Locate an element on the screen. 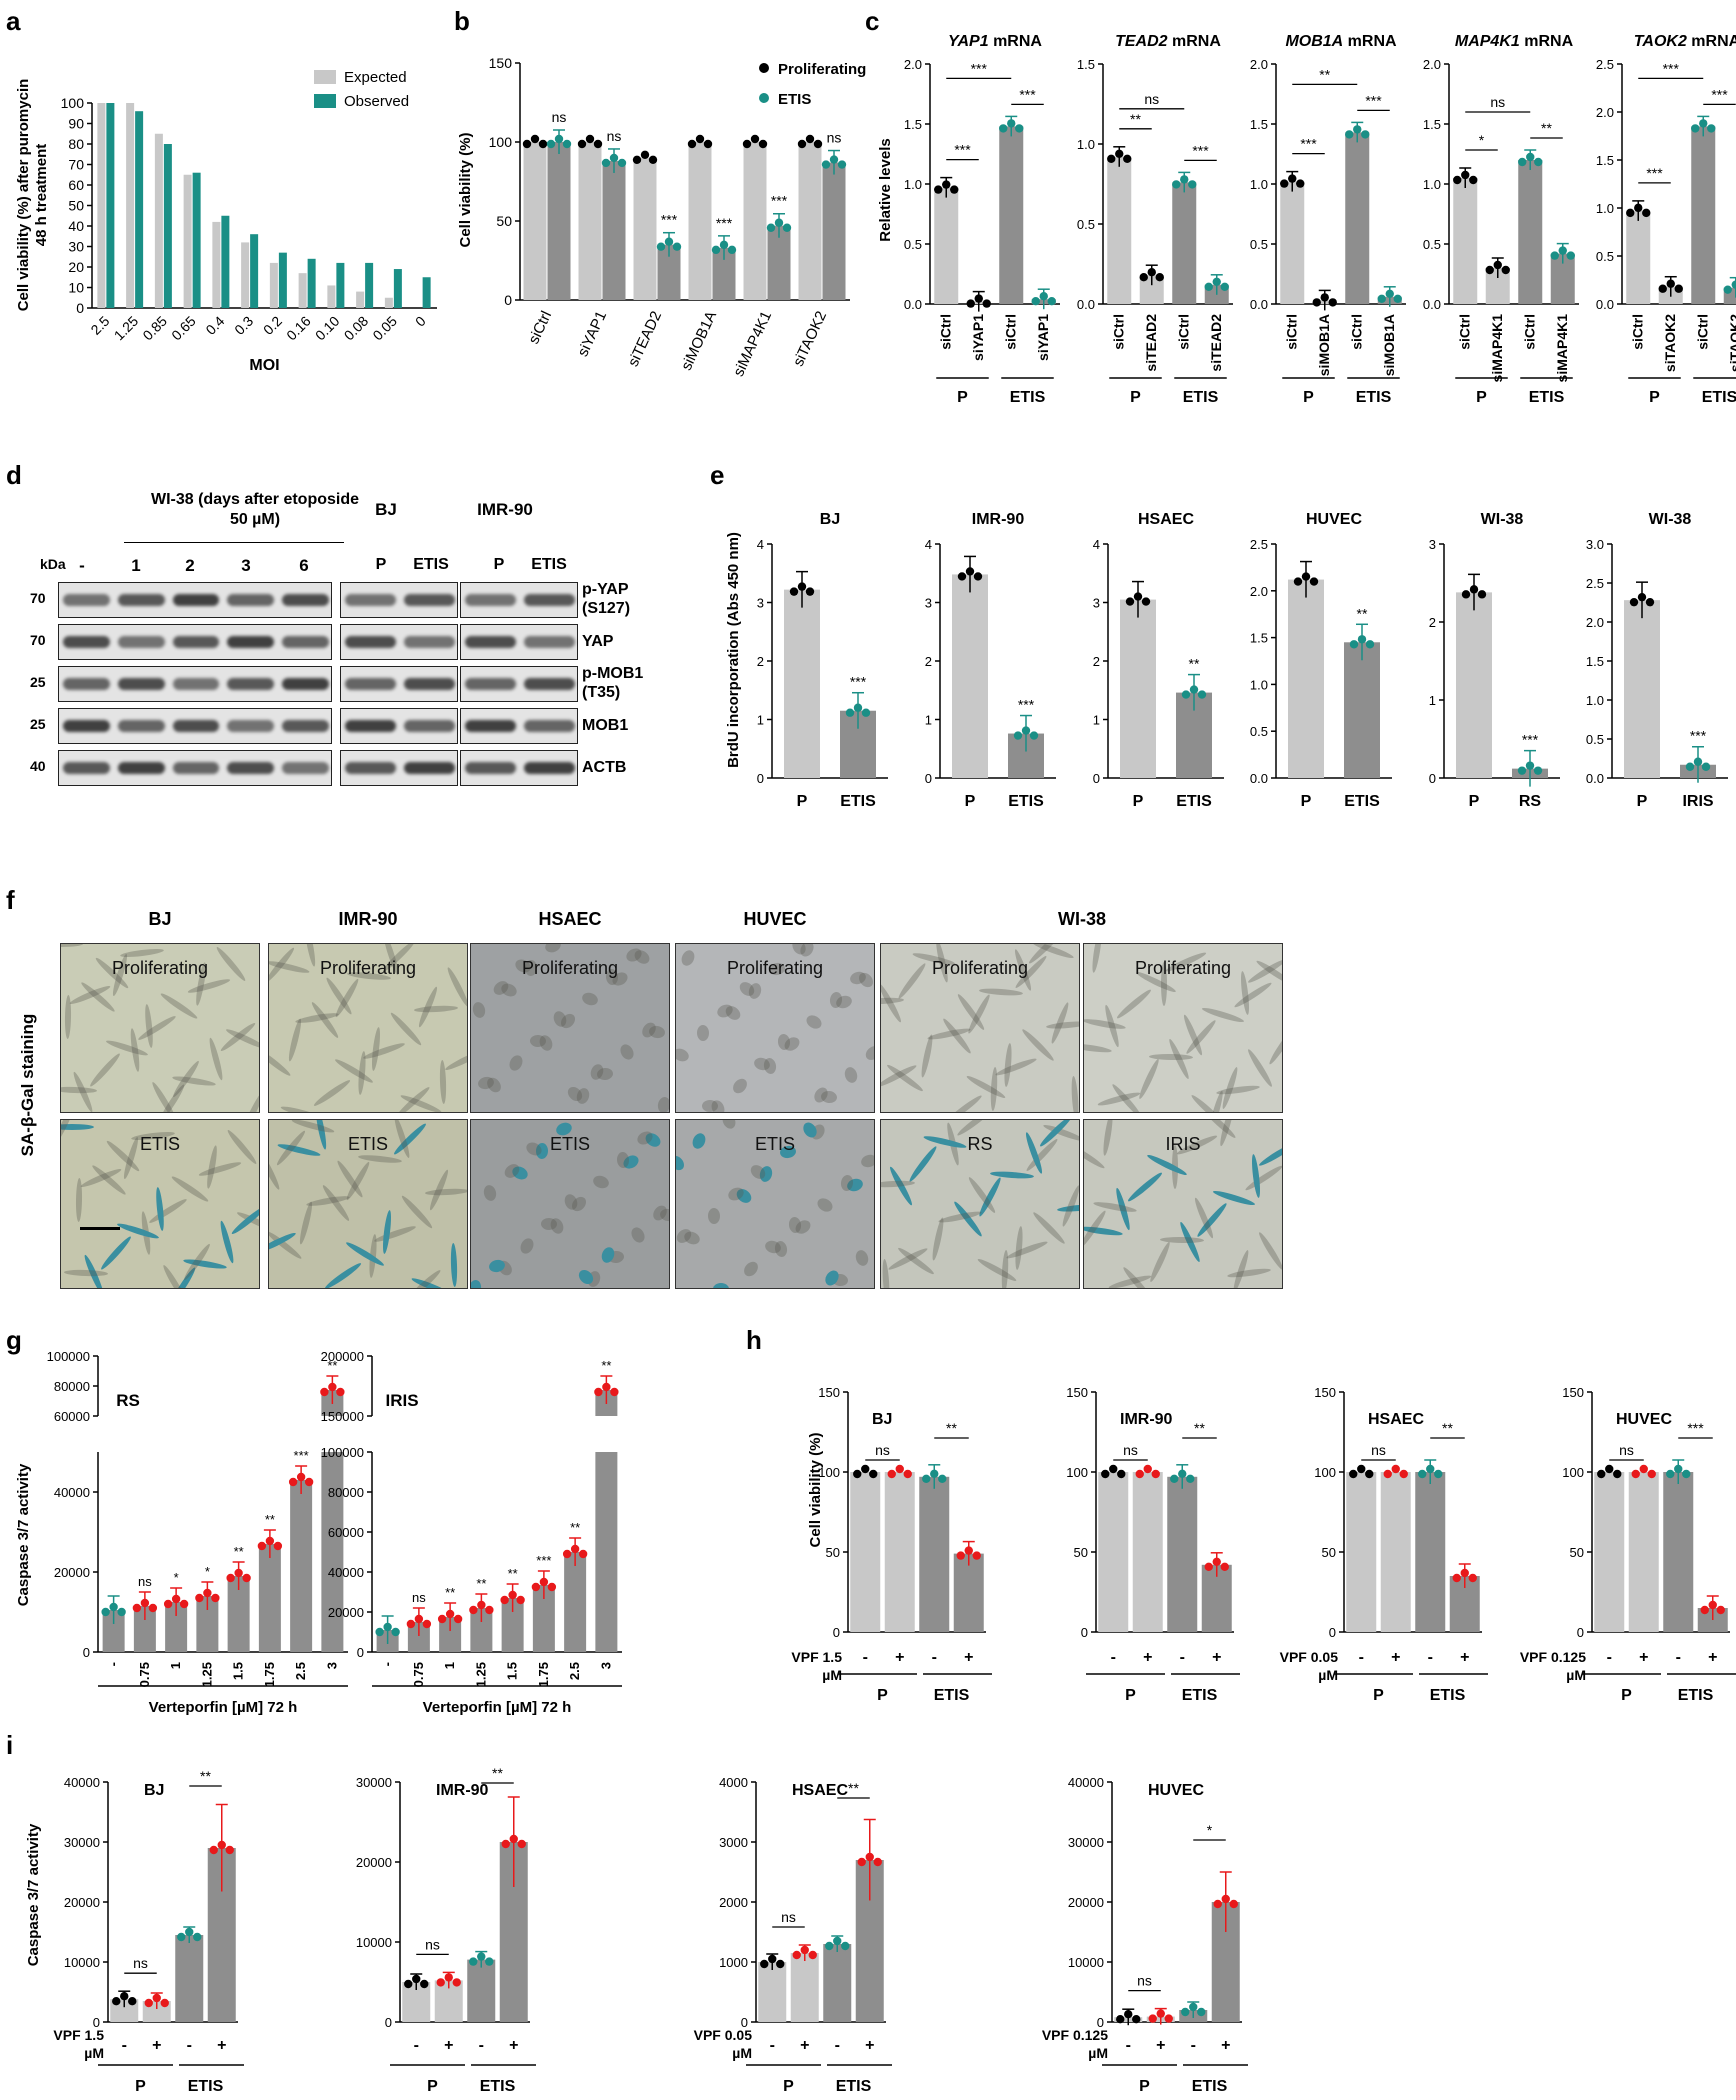 This screenshot has height=2100, width=1736. x-tick-label: 0.75 is located at coordinates (418, 1674).